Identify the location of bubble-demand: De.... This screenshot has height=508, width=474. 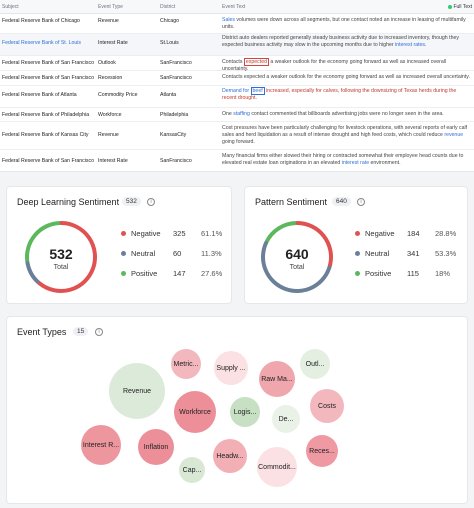
(286, 419).